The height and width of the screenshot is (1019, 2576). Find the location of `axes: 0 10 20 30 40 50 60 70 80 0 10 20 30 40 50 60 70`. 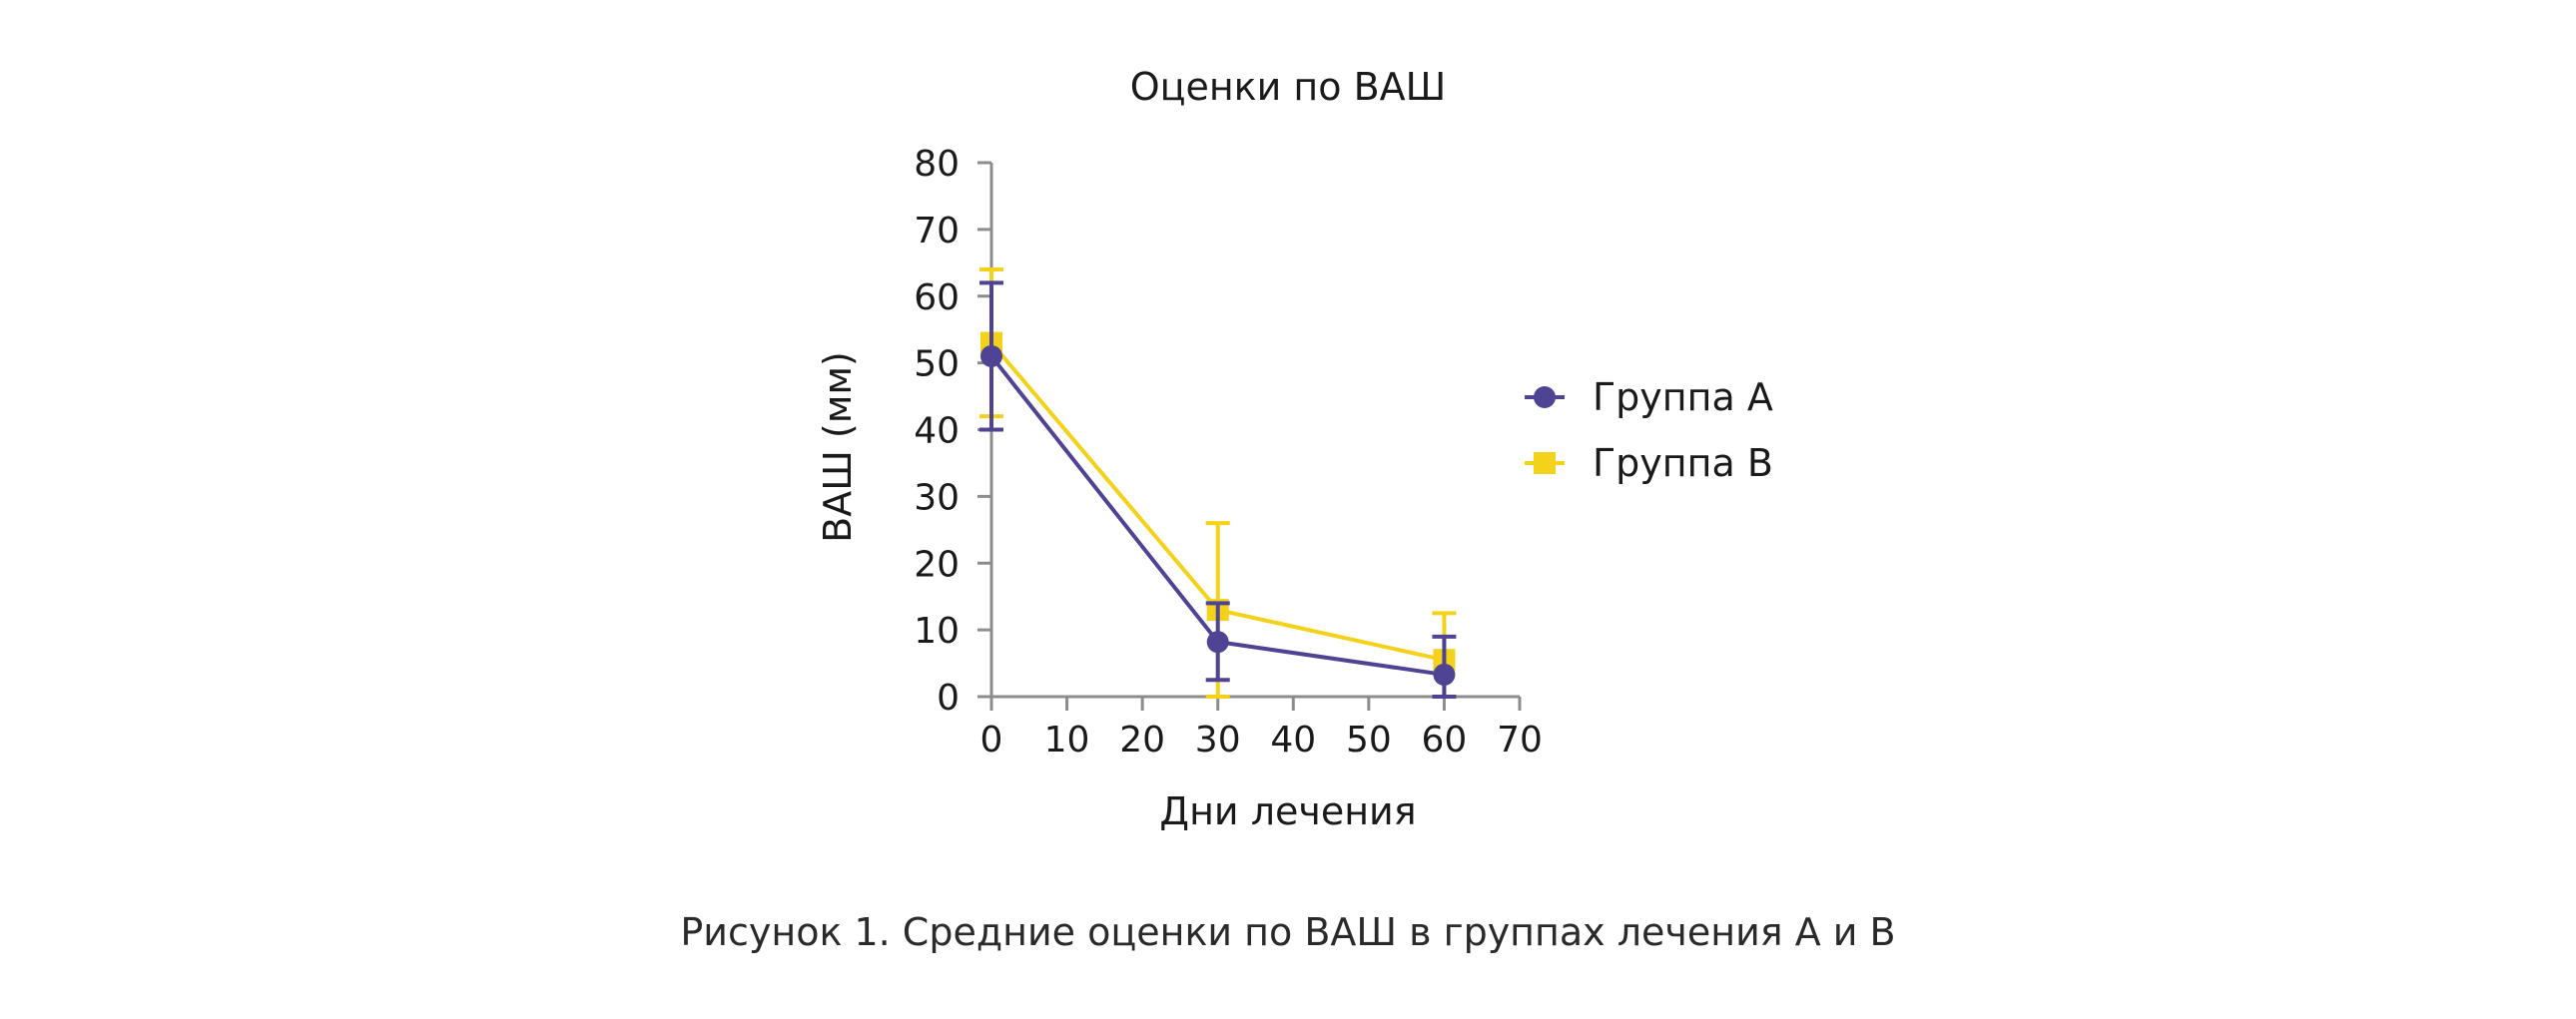

axes: 0 10 20 30 40 50 60 70 80 0 10 20 30 40 50 60 70 is located at coordinates (1229, 453).